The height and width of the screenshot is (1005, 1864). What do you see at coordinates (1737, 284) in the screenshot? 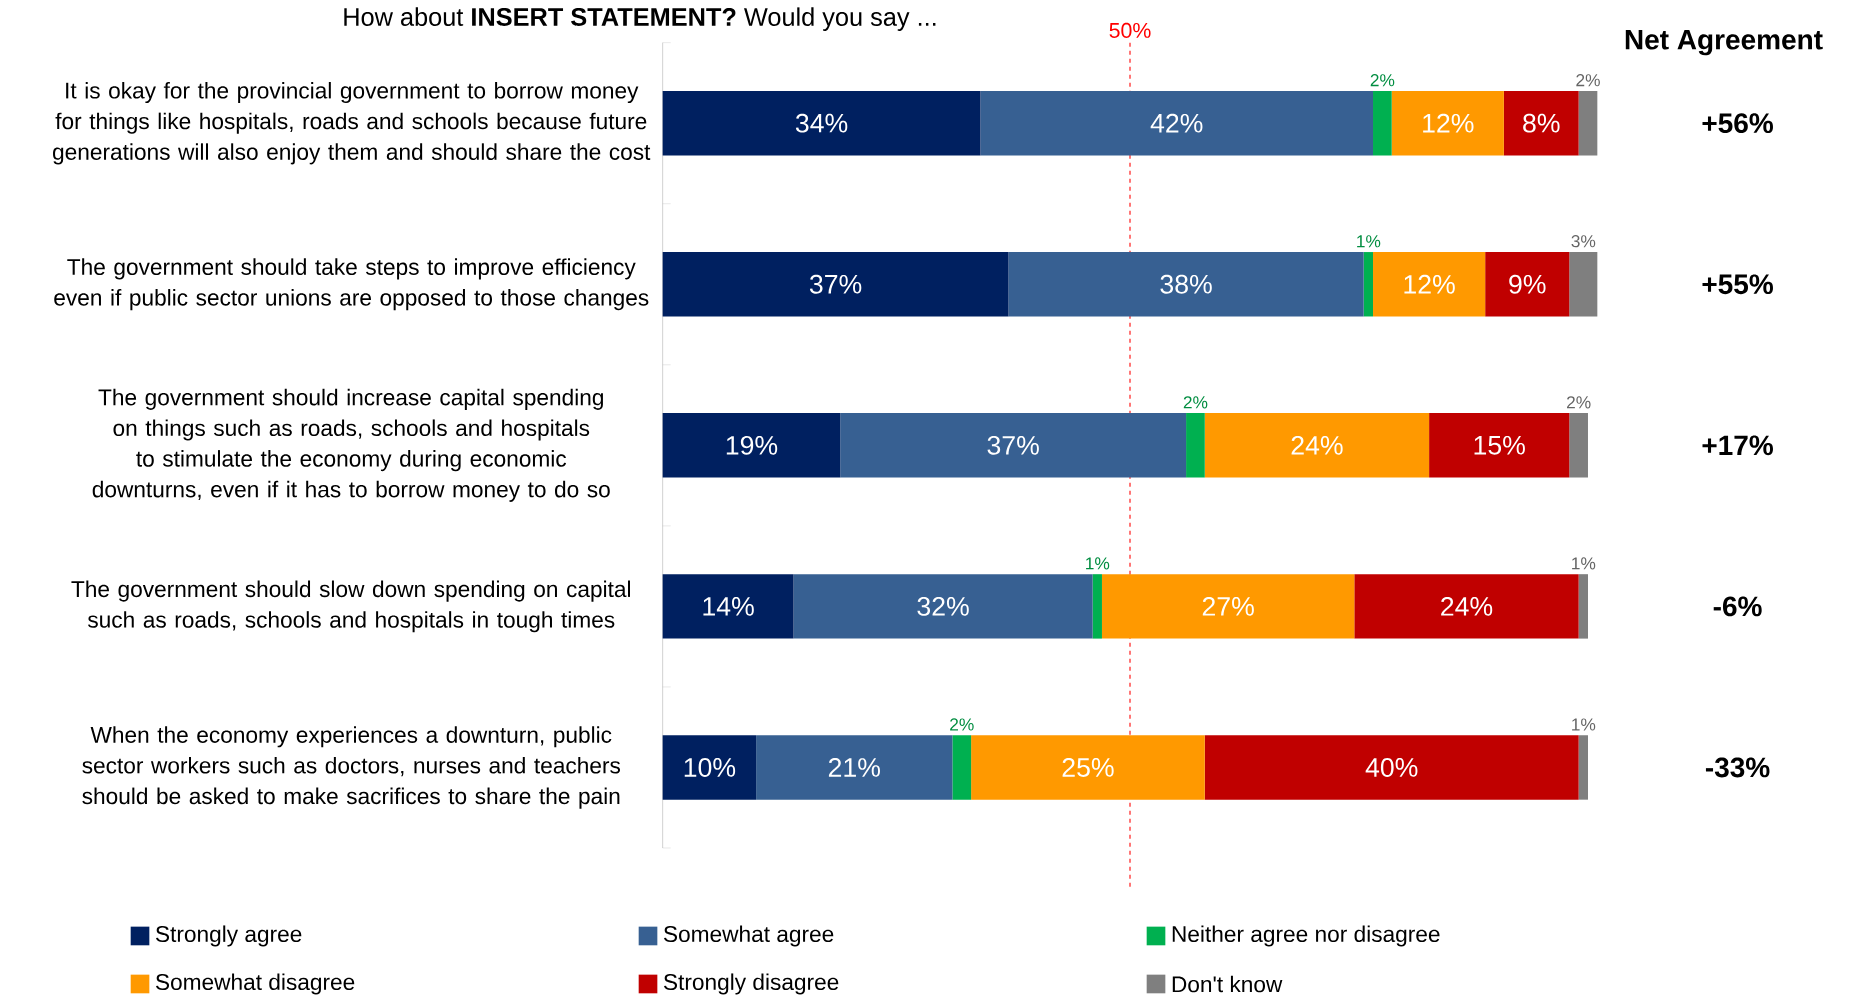
I see `text: +55%` at bounding box center [1737, 284].